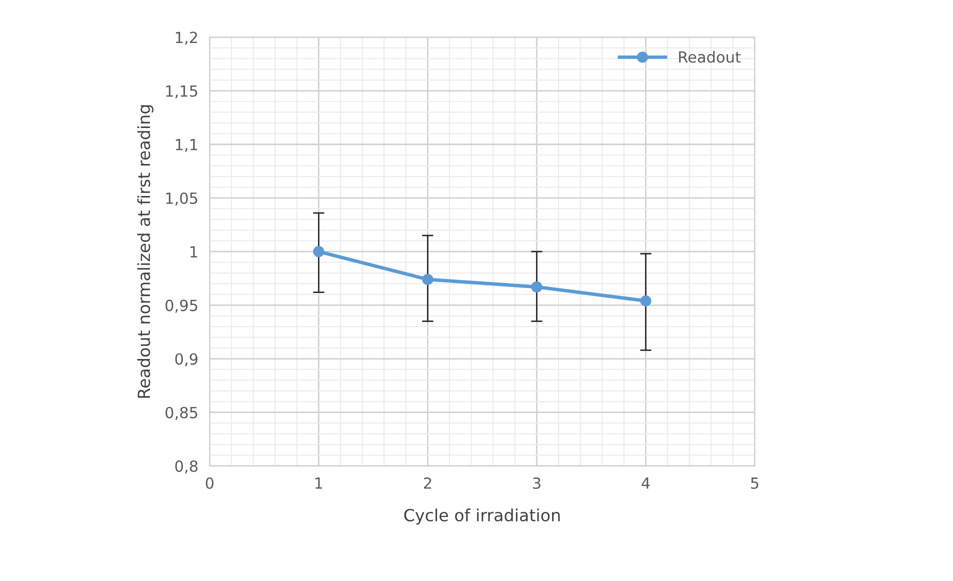 The width and height of the screenshot is (953, 581). What do you see at coordinates (194, 252) in the screenshot?
I see `y-tick-label: 1` at bounding box center [194, 252].